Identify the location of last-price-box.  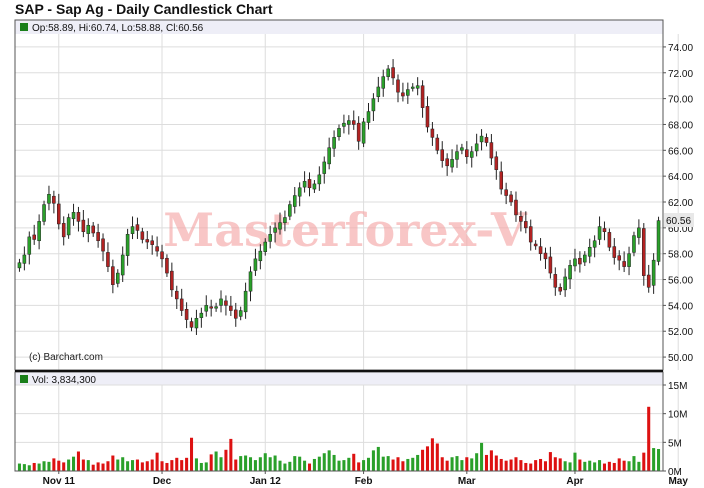
(679, 220).